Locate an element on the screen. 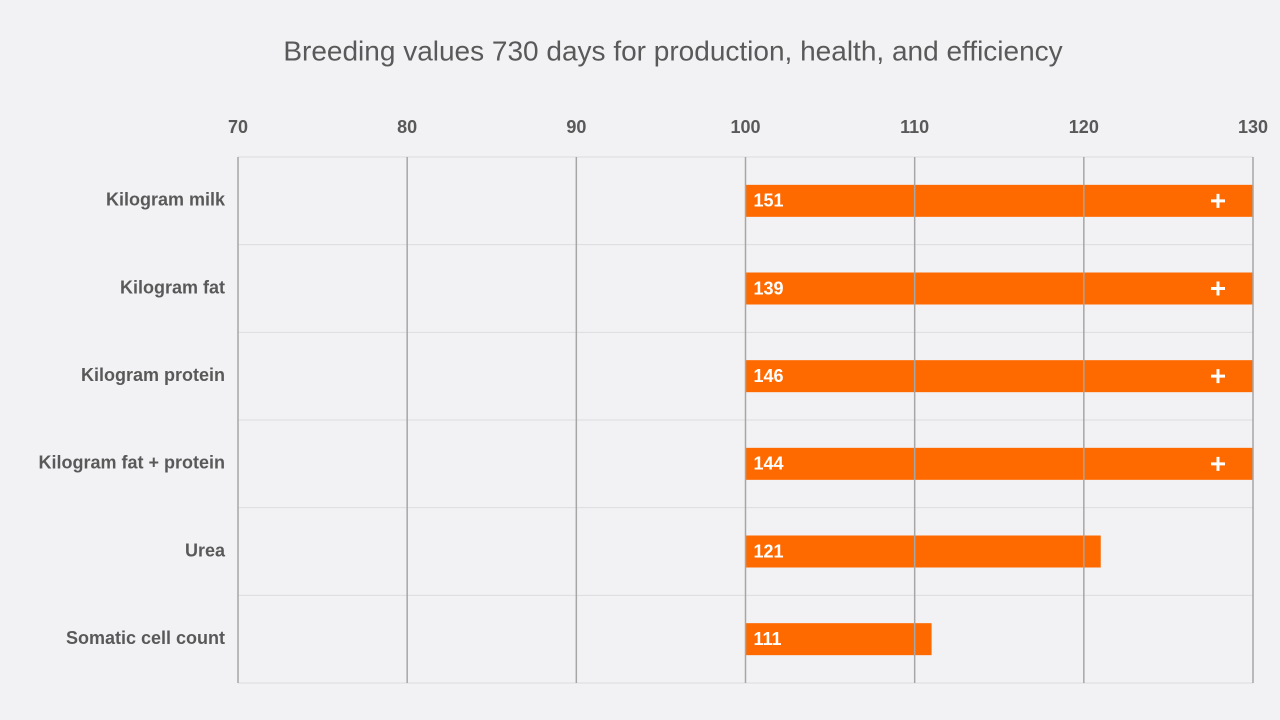 This screenshot has height=720, width=1280. data-label: 121 is located at coordinates (769, 551).